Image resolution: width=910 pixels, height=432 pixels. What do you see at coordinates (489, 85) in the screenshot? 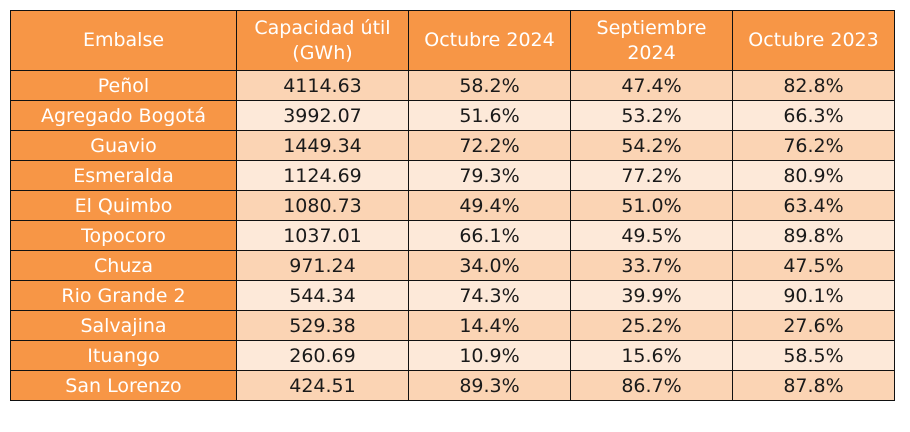
I see `table-cell: 58.2%` at bounding box center [489, 85].